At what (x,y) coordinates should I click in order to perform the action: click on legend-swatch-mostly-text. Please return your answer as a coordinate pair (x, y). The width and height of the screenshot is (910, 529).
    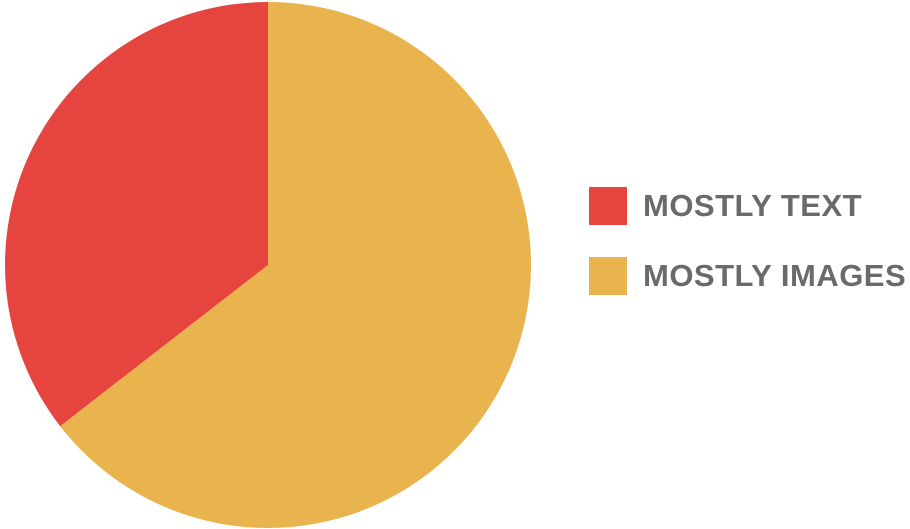
    Looking at the image, I should click on (608, 206).